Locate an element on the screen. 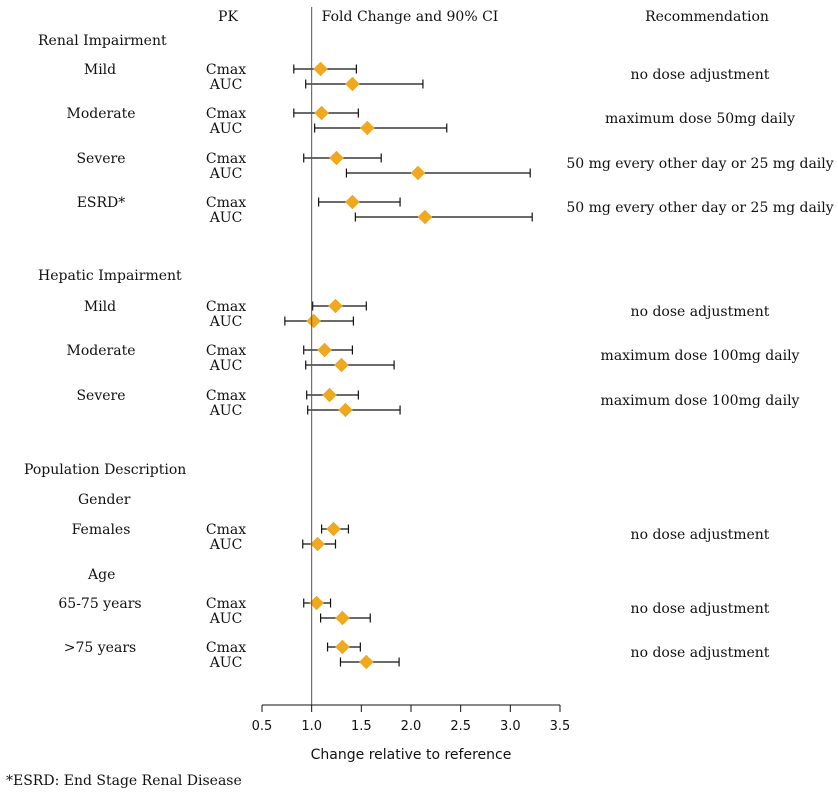  footnote: *ESRD: End Stage Renal Disease is located at coordinates (124, 781).